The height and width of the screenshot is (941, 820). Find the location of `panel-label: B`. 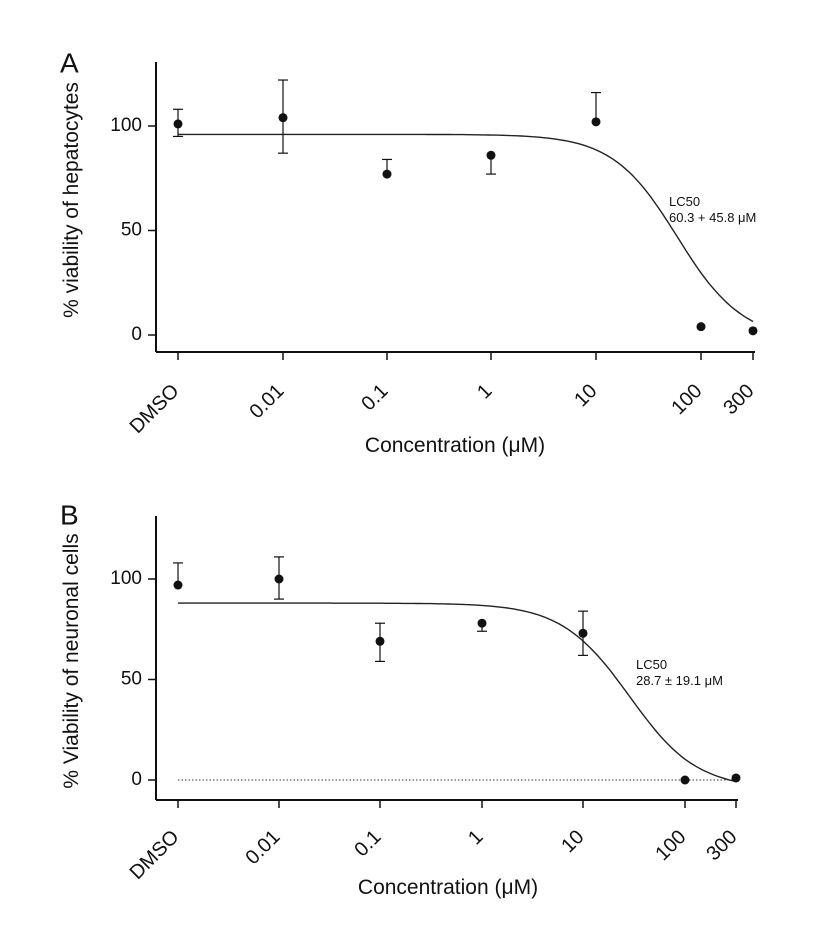

panel-label: B is located at coordinates (69, 514).